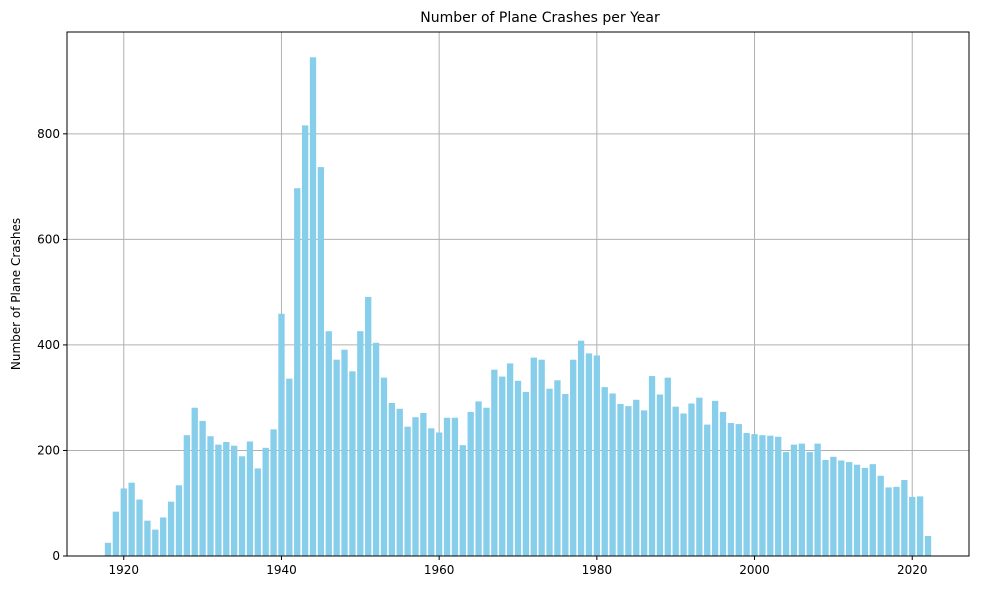 The height and width of the screenshot is (590, 989). I want to click on bar-1956, so click(407, 491).